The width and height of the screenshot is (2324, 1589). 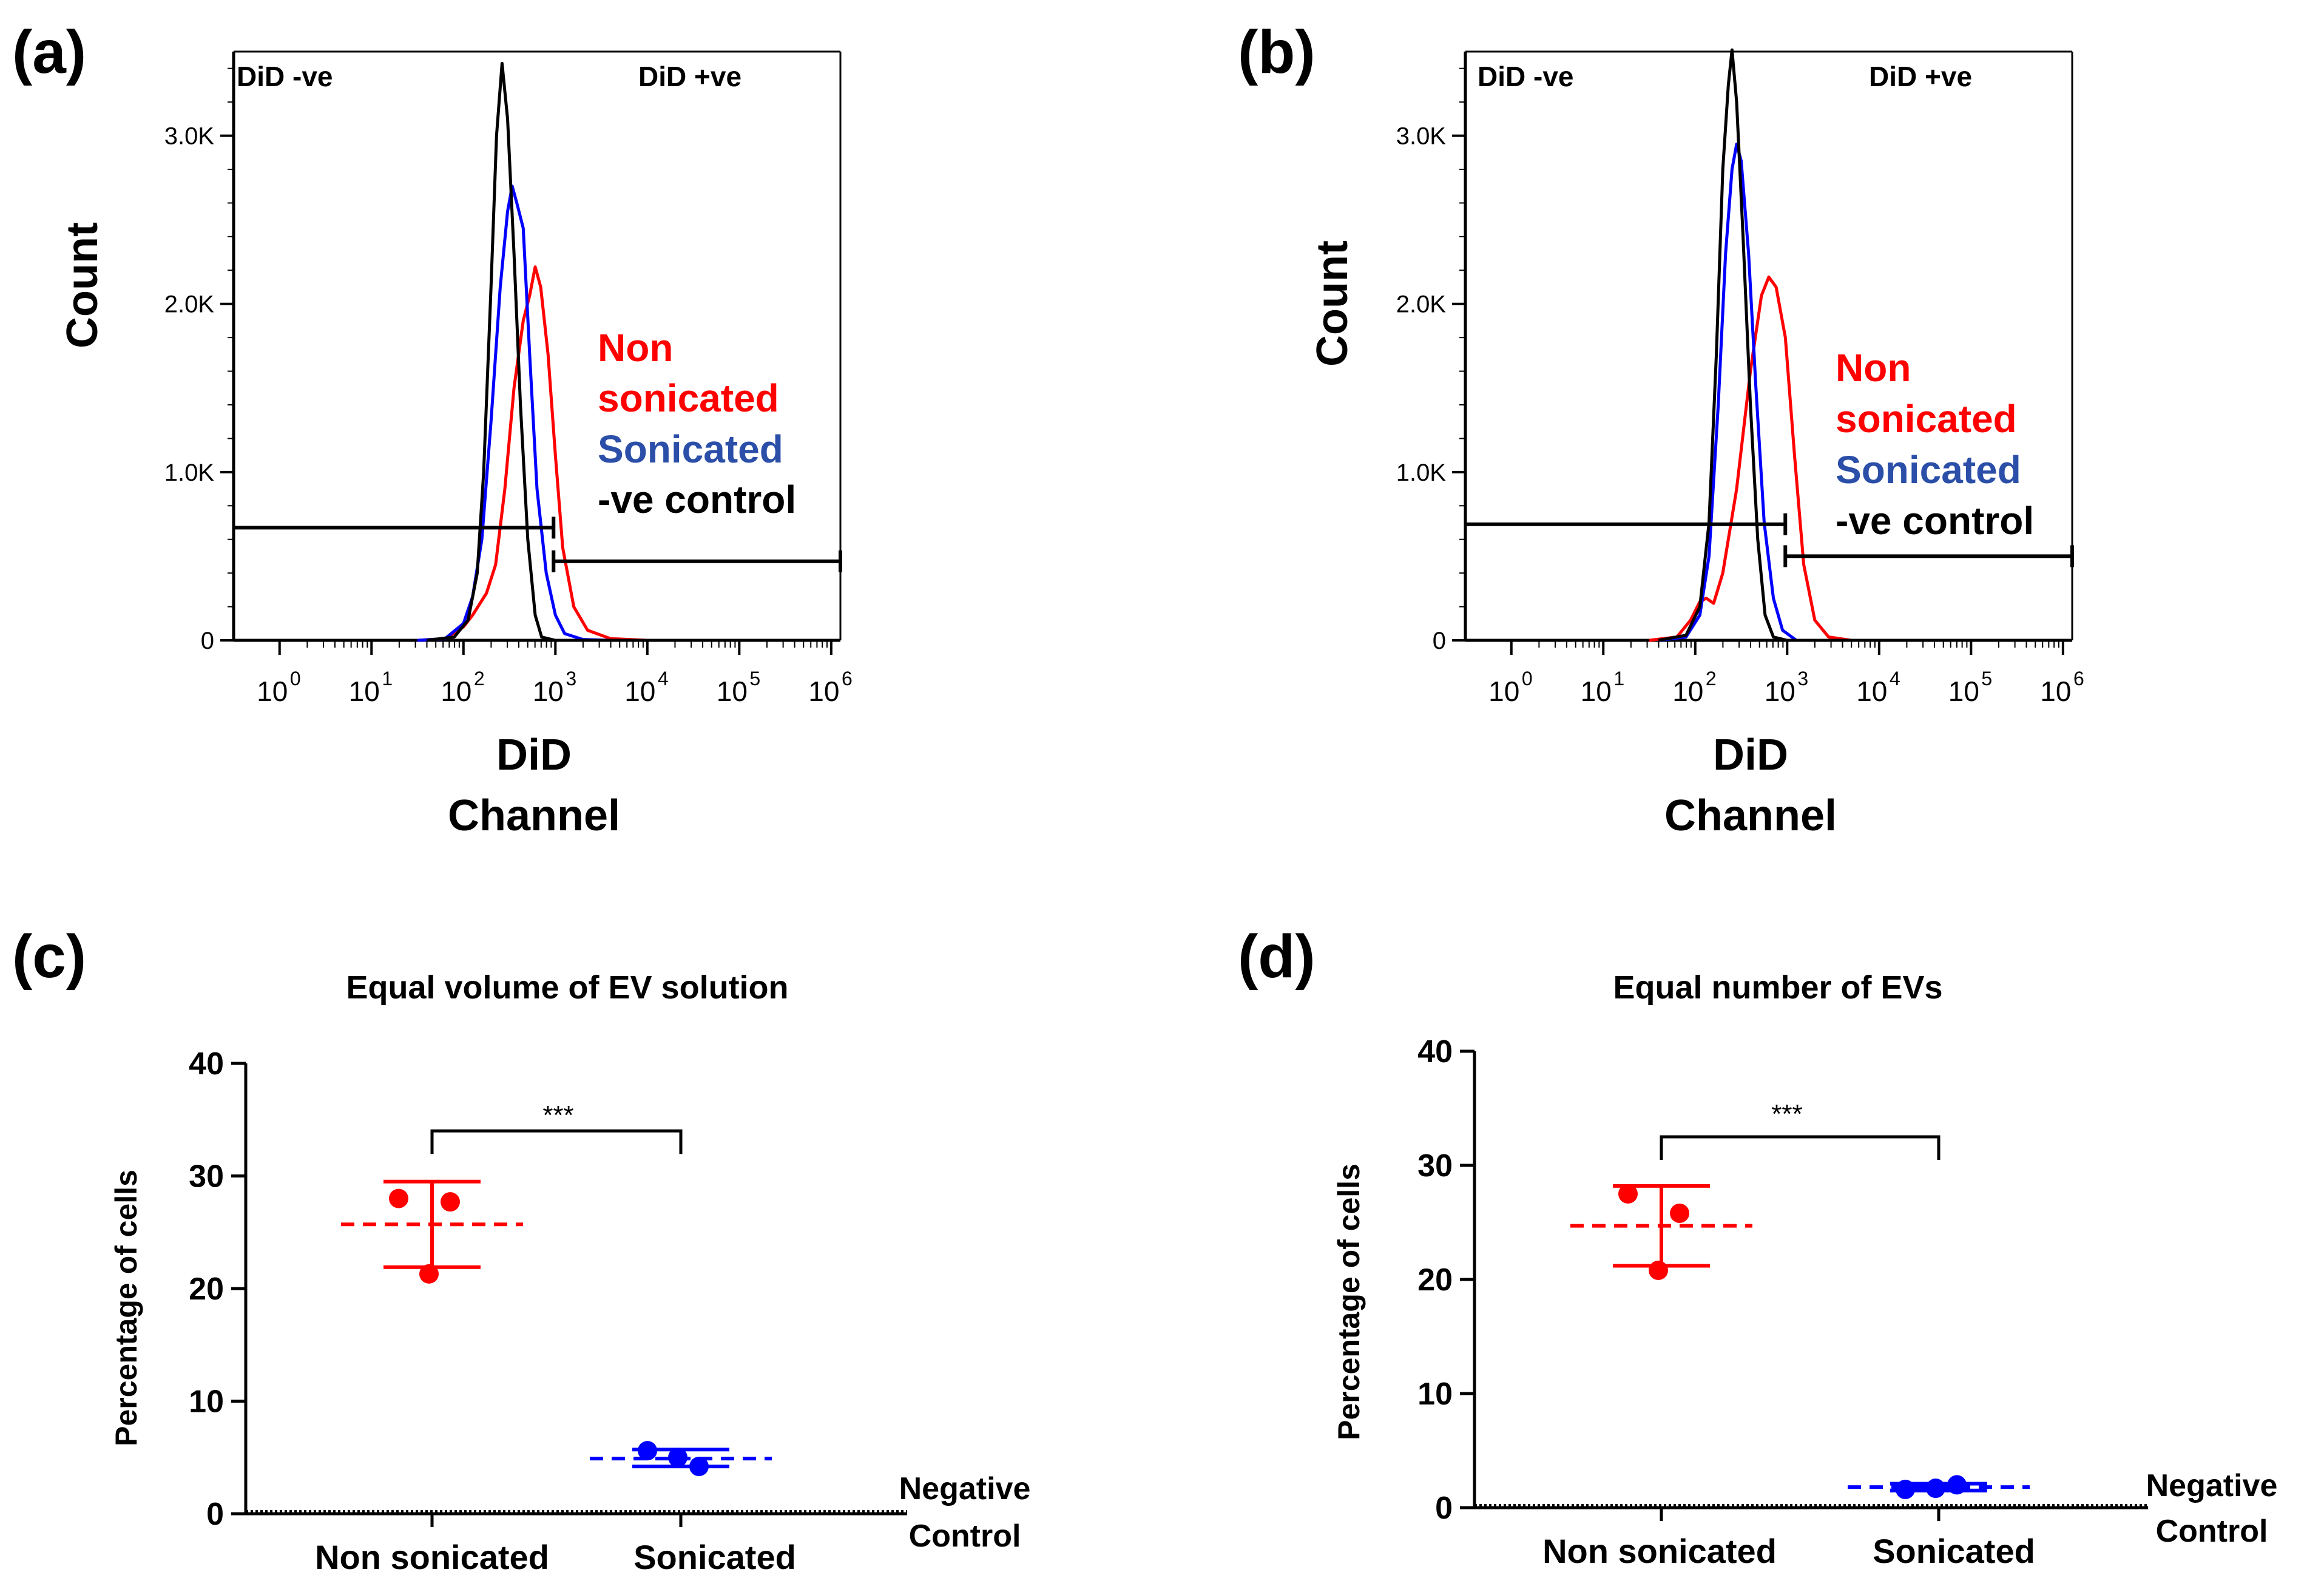 What do you see at coordinates (556, 1141) in the screenshot?
I see `scat-c-significance-bracket` at bounding box center [556, 1141].